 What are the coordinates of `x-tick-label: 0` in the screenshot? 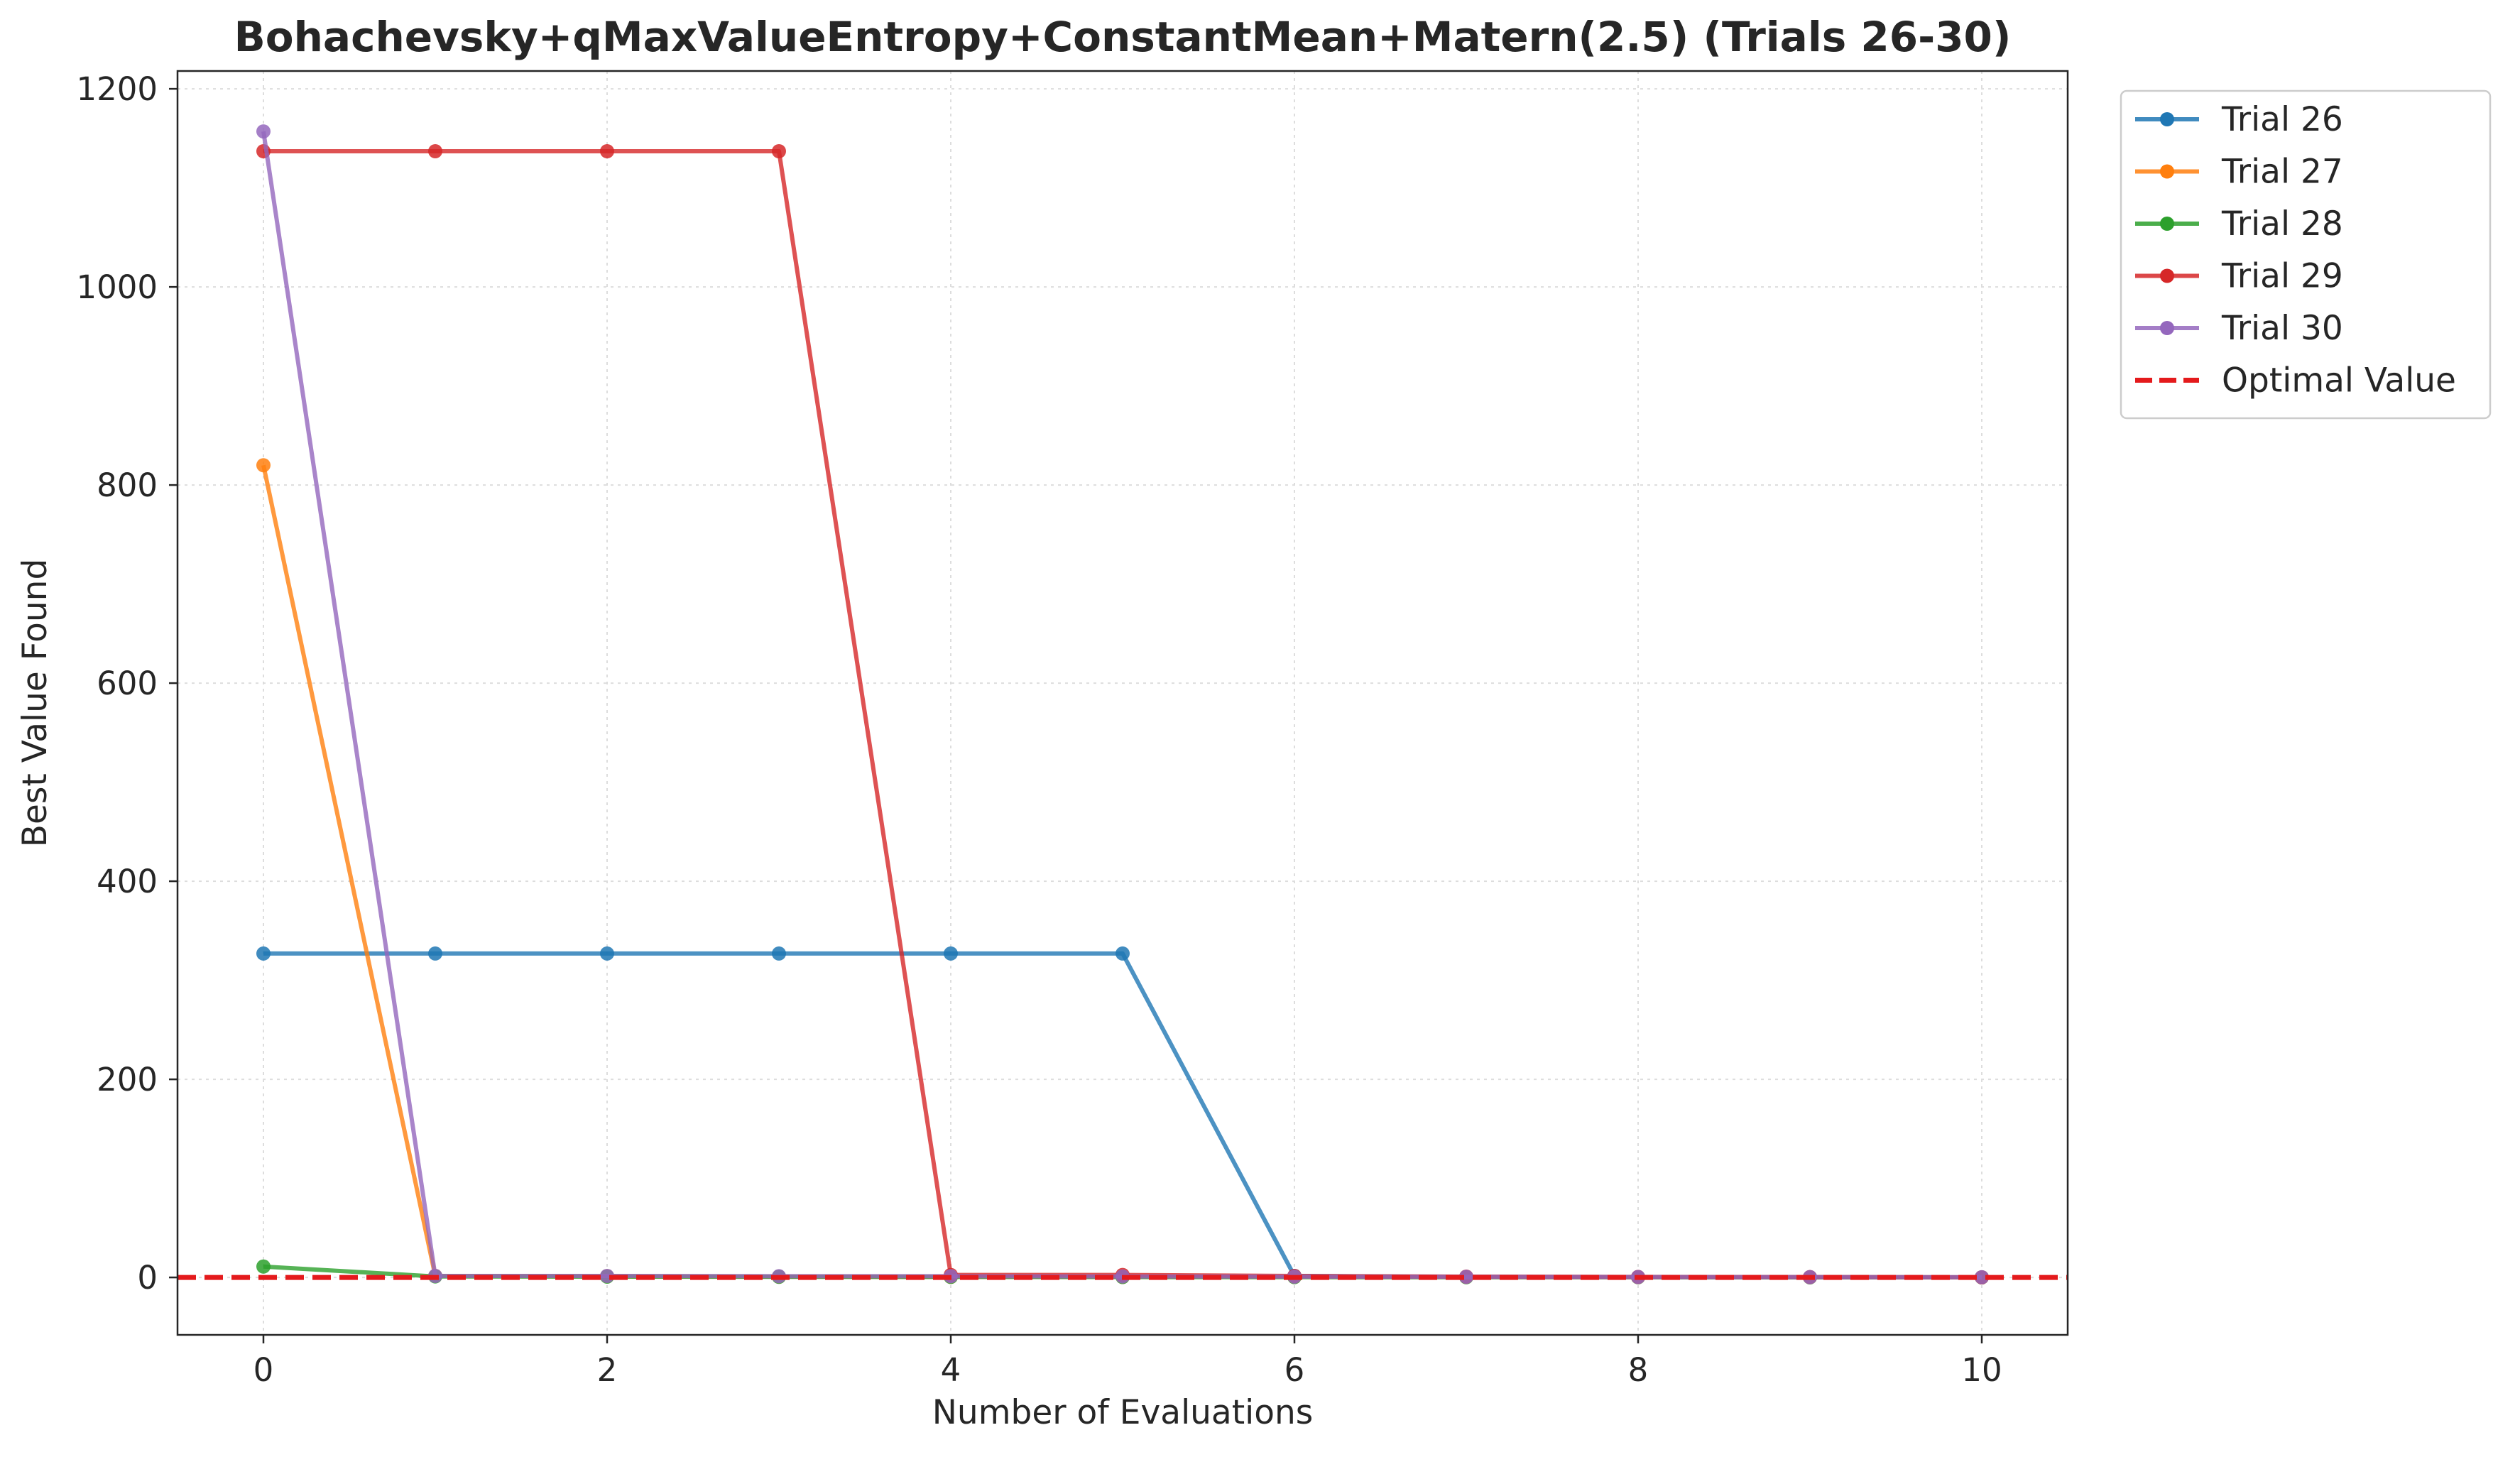 It's located at (263, 1370).